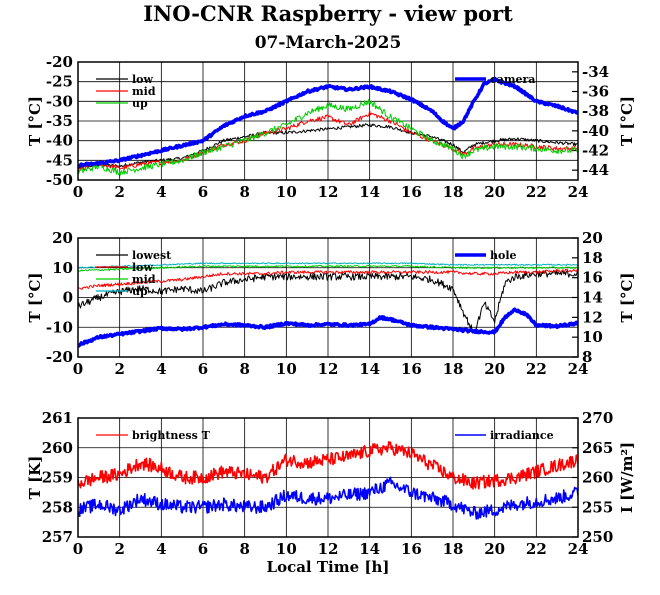 The image size is (660, 595). What do you see at coordinates (57, 478) in the screenshot?
I see `y-tick-label: 259` at bounding box center [57, 478].